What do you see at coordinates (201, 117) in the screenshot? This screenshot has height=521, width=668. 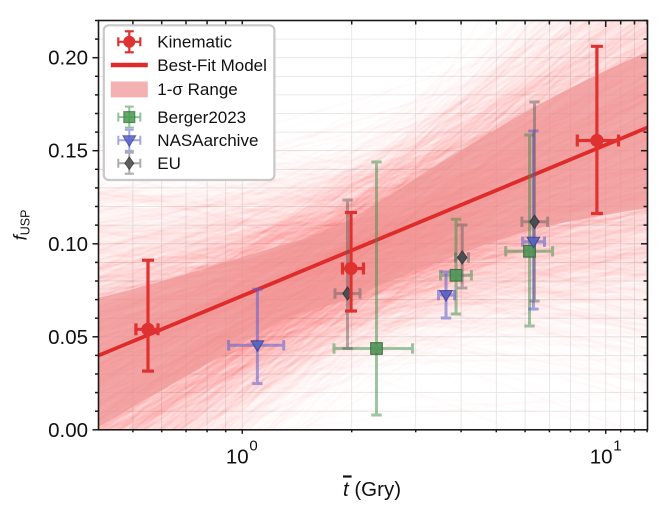 I see `svg-text: Berger2023` at bounding box center [201, 117].